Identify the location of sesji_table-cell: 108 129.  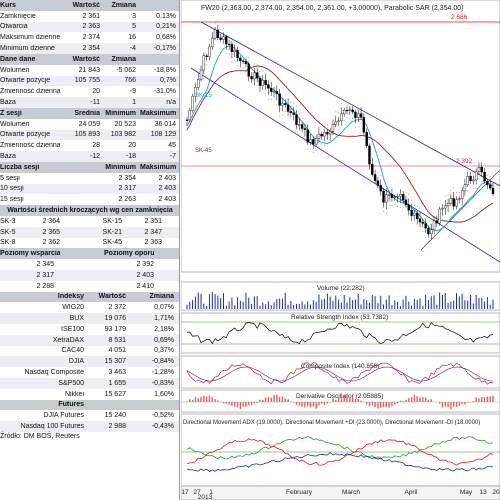
(163, 135).